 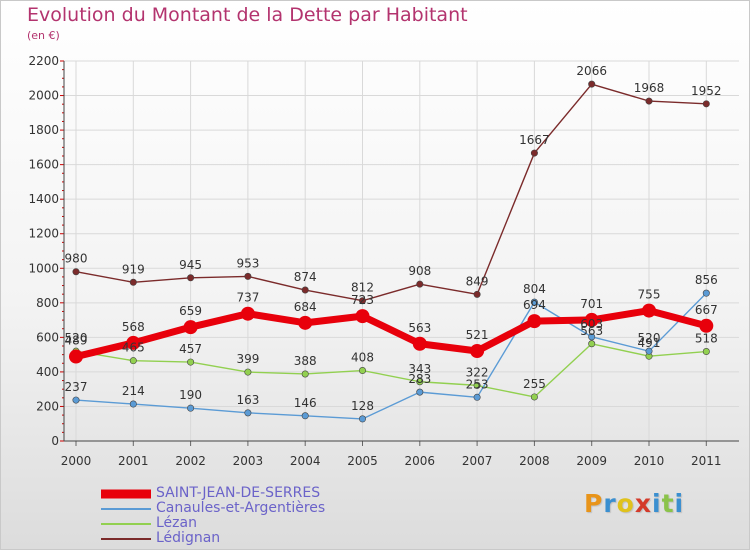 I want to click on data-label: 701, so click(x=591, y=304).